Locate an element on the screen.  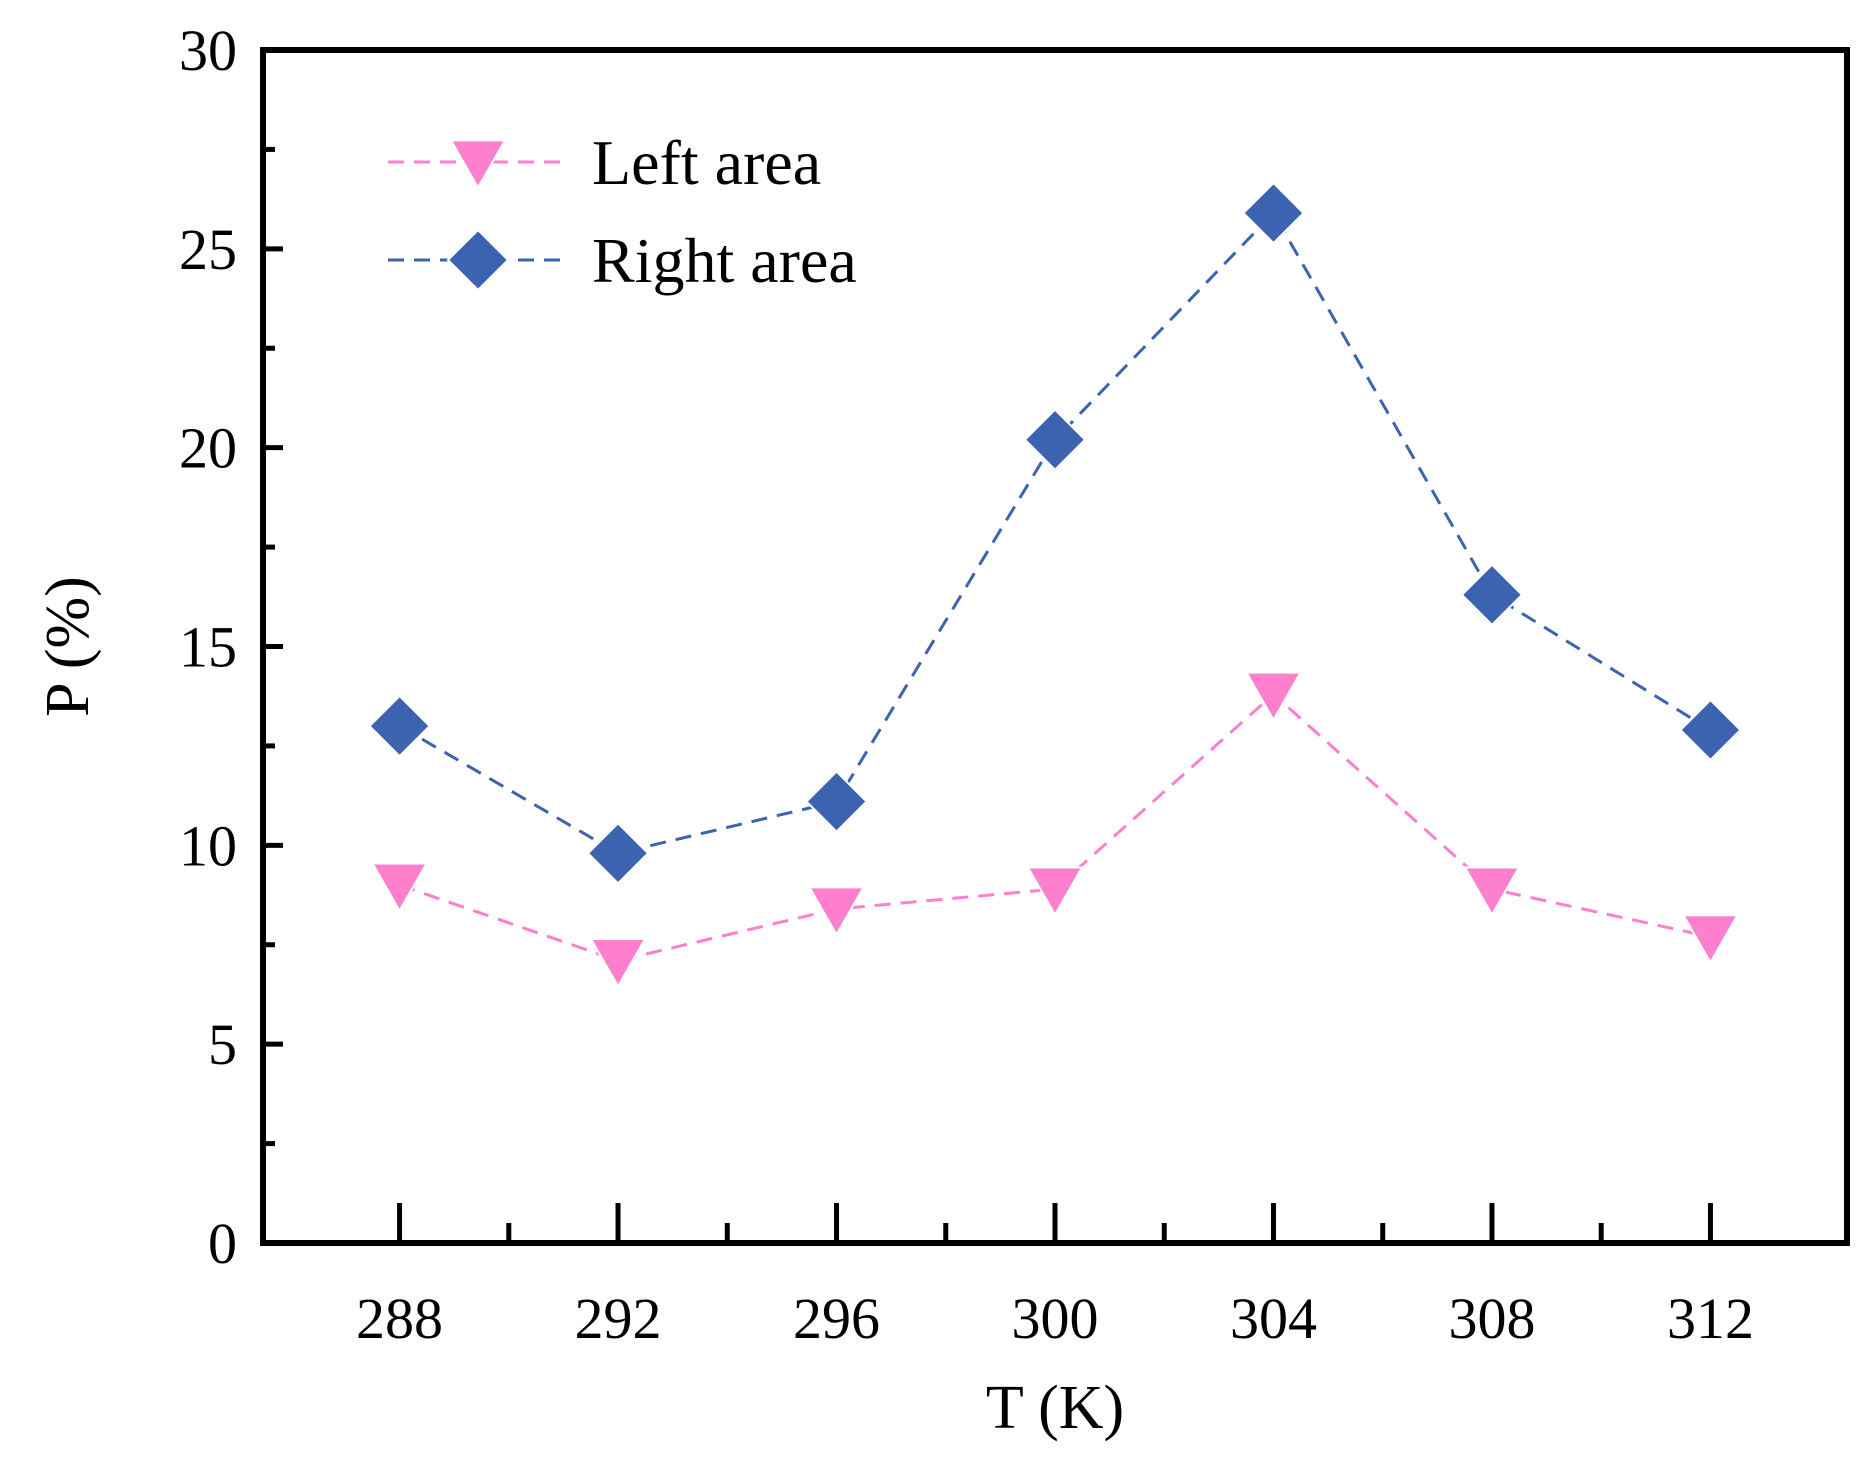
legend-label-left-area: Left area is located at coordinates (706, 162).